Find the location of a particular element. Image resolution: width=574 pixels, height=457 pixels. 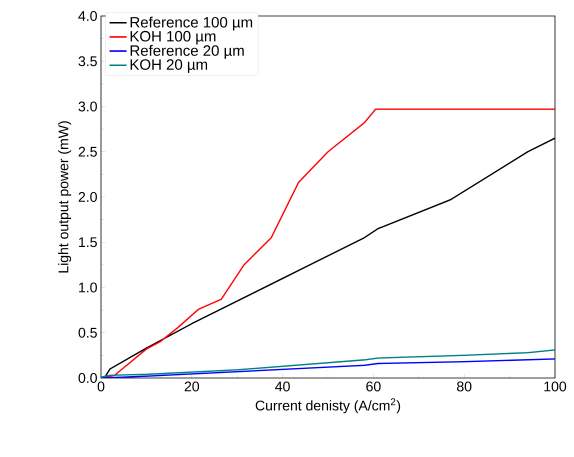

legend-label: Reference 100 µm is located at coordinates (191, 23).